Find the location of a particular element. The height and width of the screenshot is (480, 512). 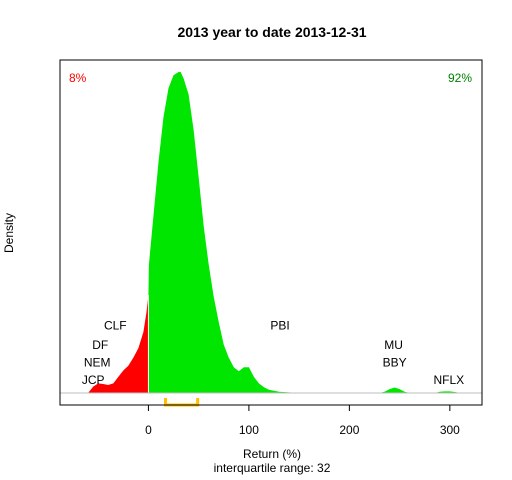

chart-title: 2013 year to date 2013-12-31 is located at coordinates (271, 32).